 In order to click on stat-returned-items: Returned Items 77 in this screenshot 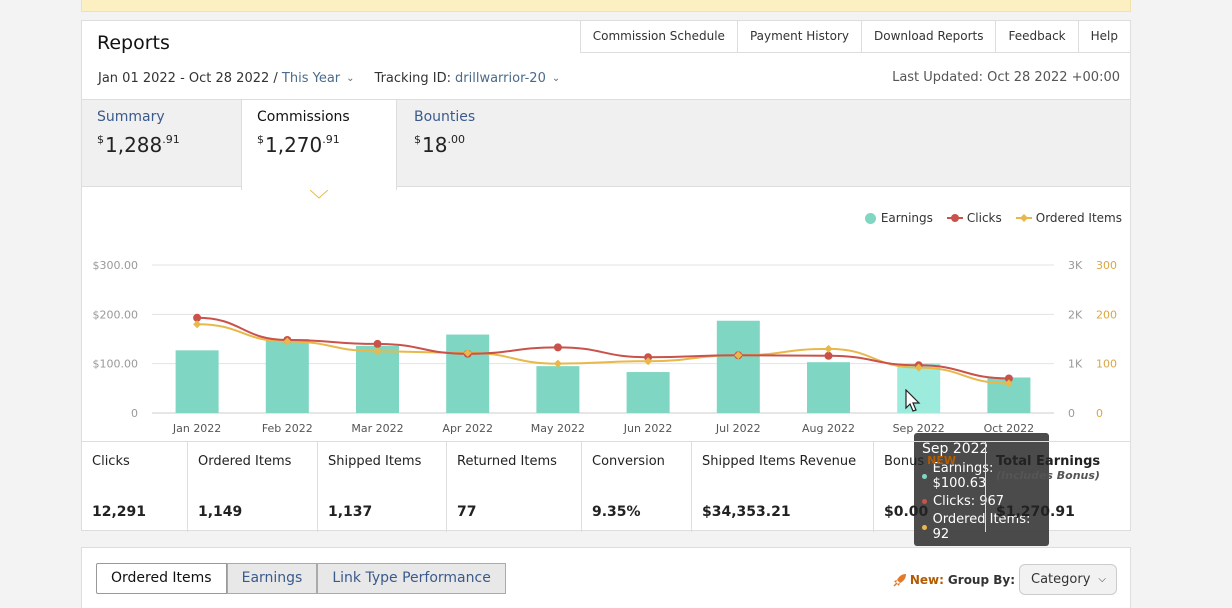, I will do `click(514, 487)`.